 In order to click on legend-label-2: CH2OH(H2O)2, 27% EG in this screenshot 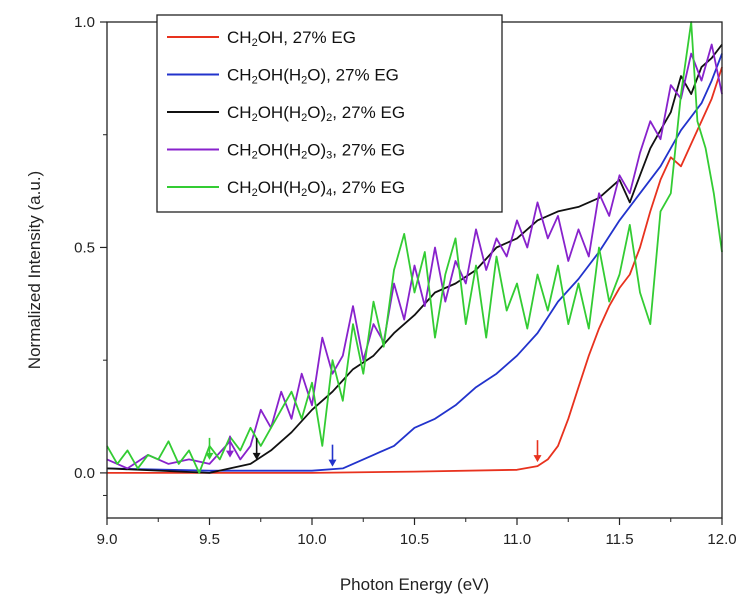, I will do `click(316, 113)`.